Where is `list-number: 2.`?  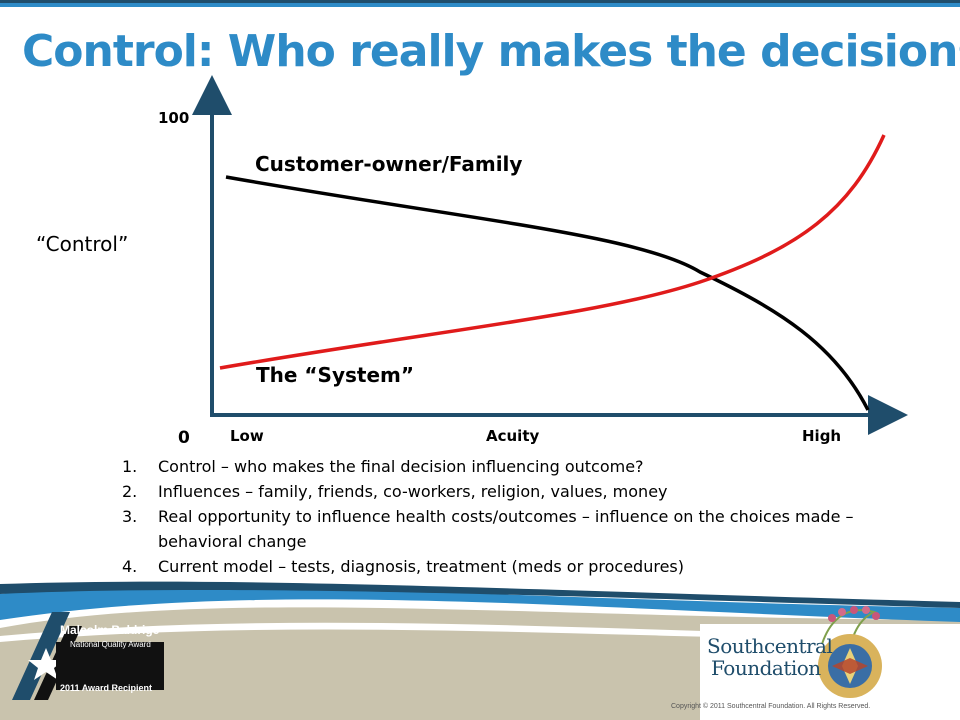 list-number: 2. is located at coordinates (130, 491).